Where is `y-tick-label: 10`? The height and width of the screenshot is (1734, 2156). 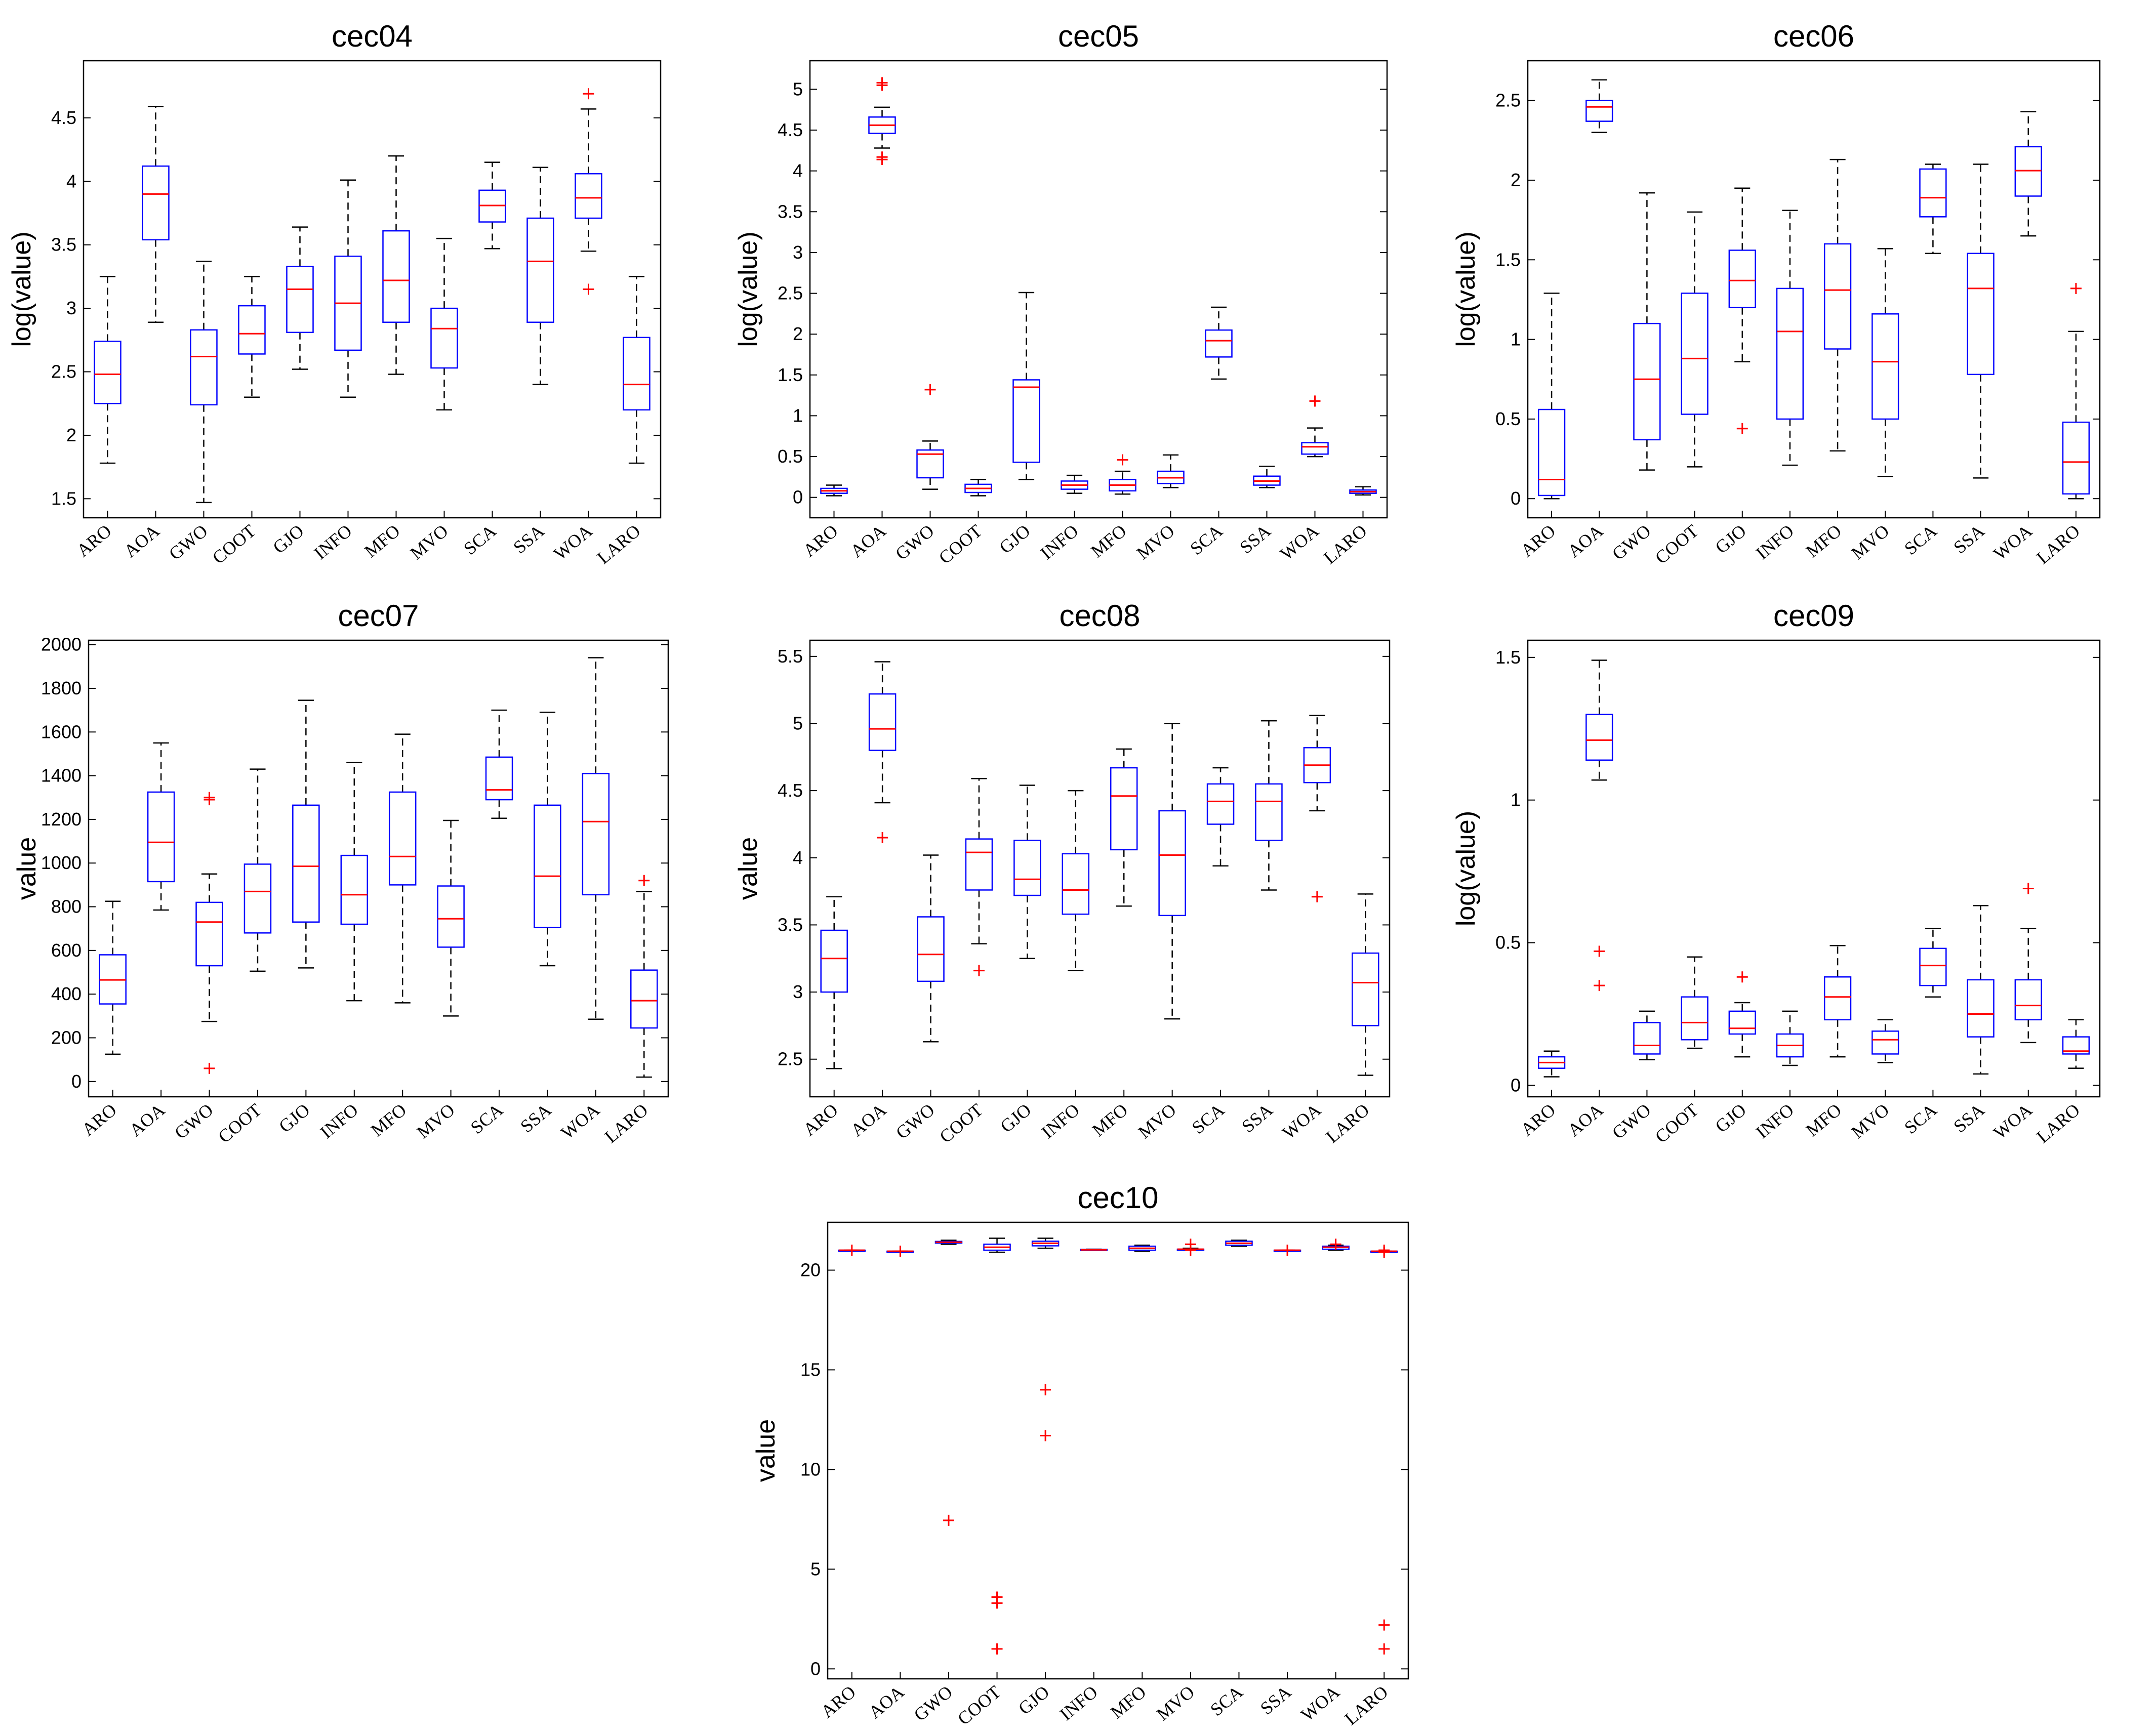 y-tick-label: 10 is located at coordinates (810, 1469).